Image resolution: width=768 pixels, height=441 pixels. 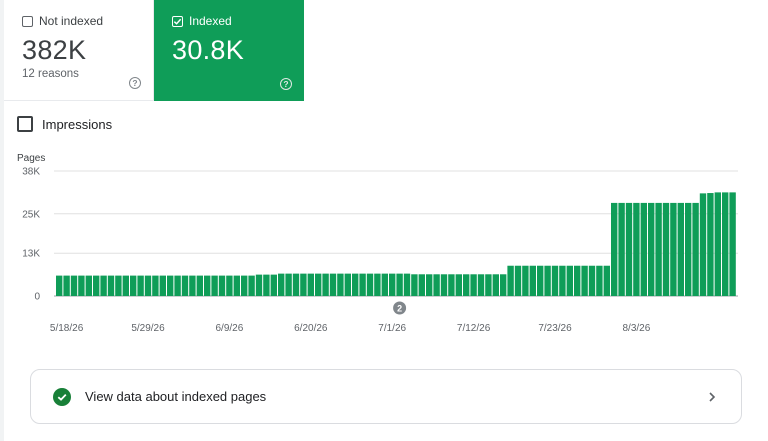 What do you see at coordinates (177, 21) in the screenshot?
I see `checkbox-checked-icon` at bounding box center [177, 21].